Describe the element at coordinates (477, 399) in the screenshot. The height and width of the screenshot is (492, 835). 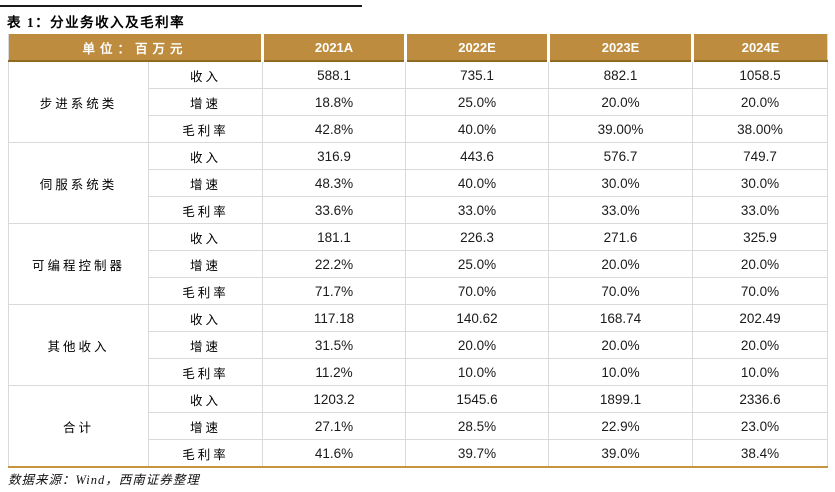
I see `value-cell: 1545.6` at that location.